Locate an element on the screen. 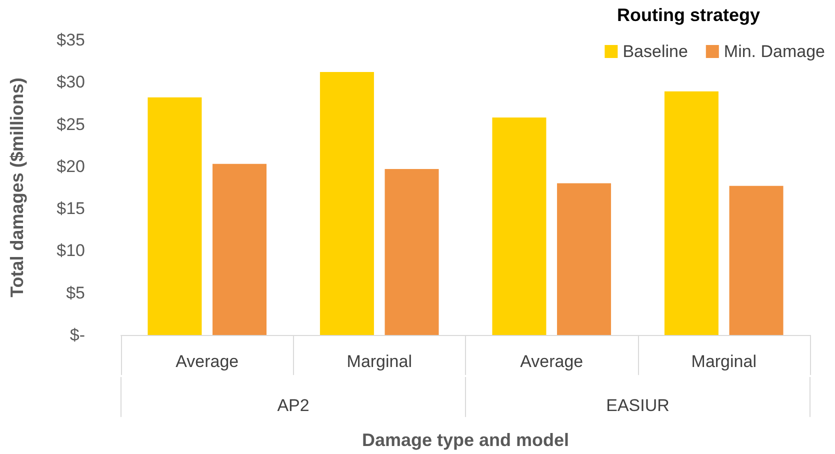  y-tick-label: $5 is located at coordinates (75, 292).